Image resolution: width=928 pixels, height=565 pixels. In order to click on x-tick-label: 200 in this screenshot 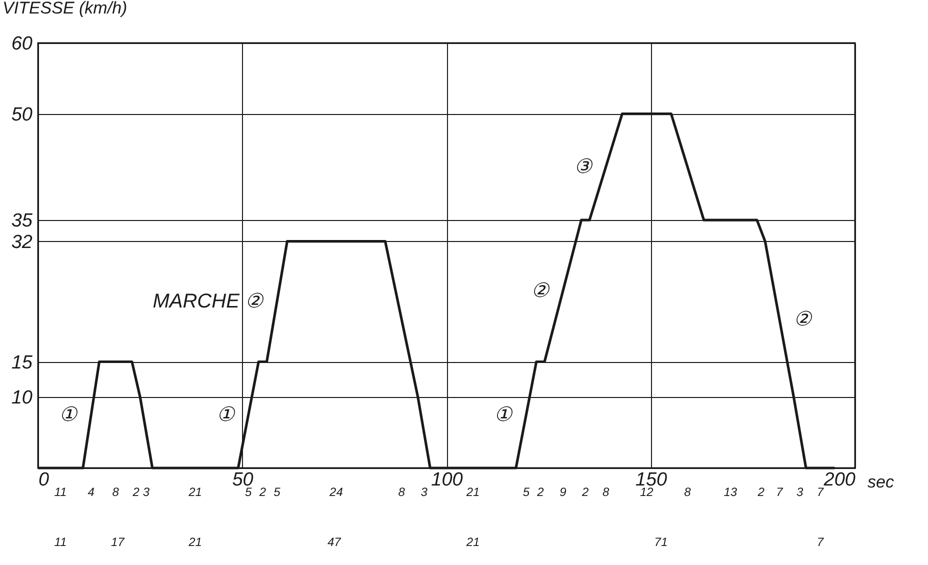, I will do `click(839, 480)`.